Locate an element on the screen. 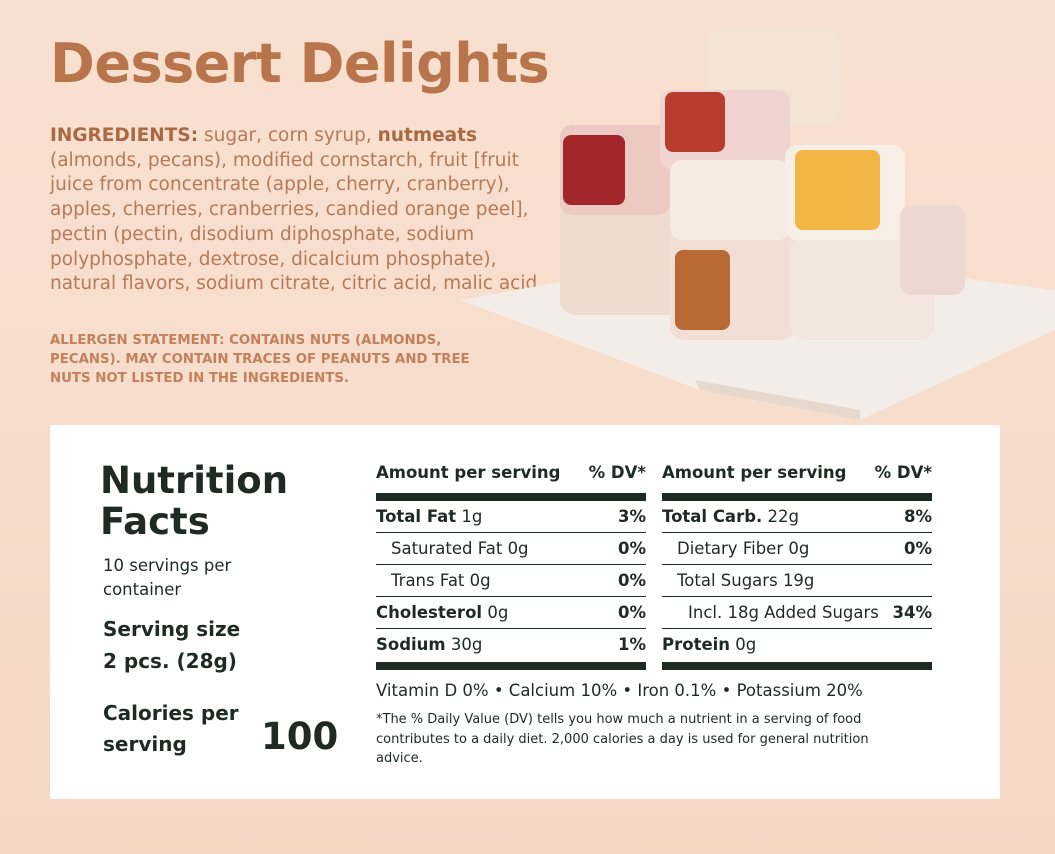  servings: 10 servings per container is located at coordinates (167, 577).